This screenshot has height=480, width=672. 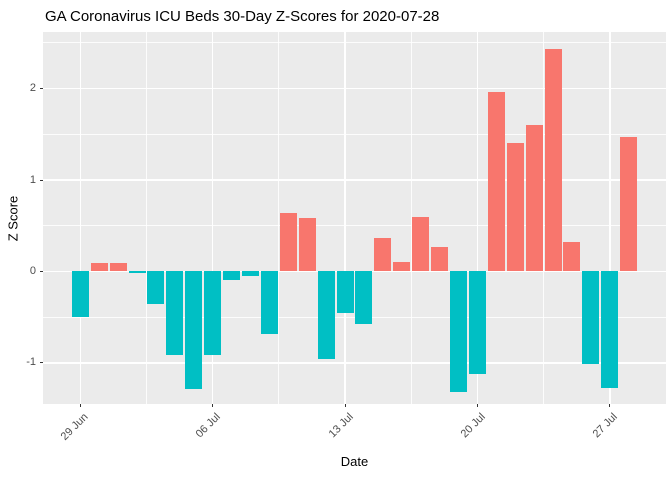 I want to click on bar-17-jul, so click(x=421, y=244).